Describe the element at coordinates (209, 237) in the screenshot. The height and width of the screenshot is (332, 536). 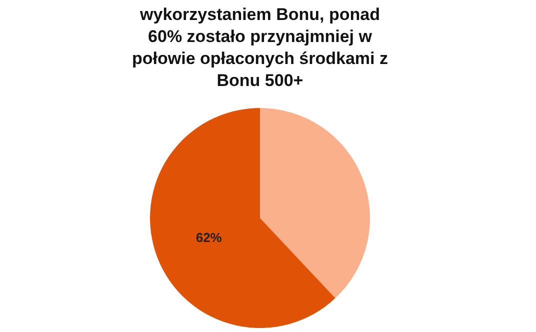
I see `data-label: 62%` at that location.